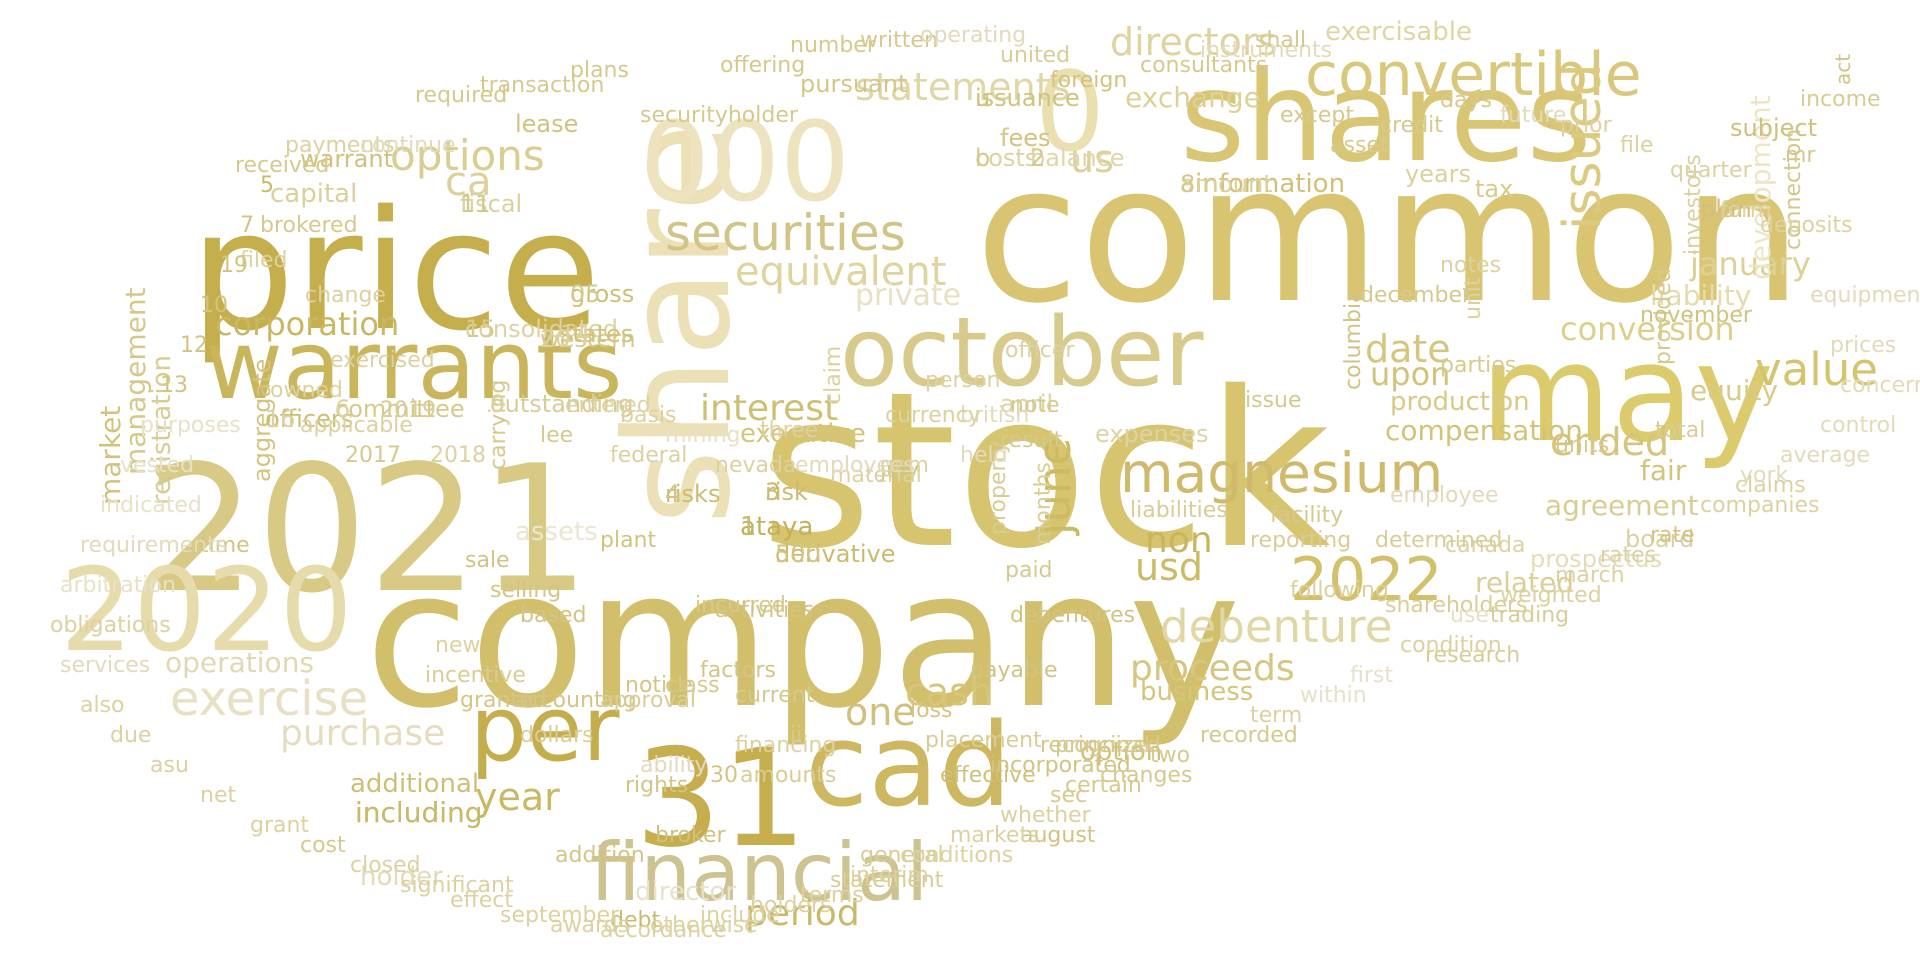 The height and width of the screenshot is (960, 1920). What do you see at coordinates (1750, 264) in the screenshot?
I see `cloud-word: january` at bounding box center [1750, 264].